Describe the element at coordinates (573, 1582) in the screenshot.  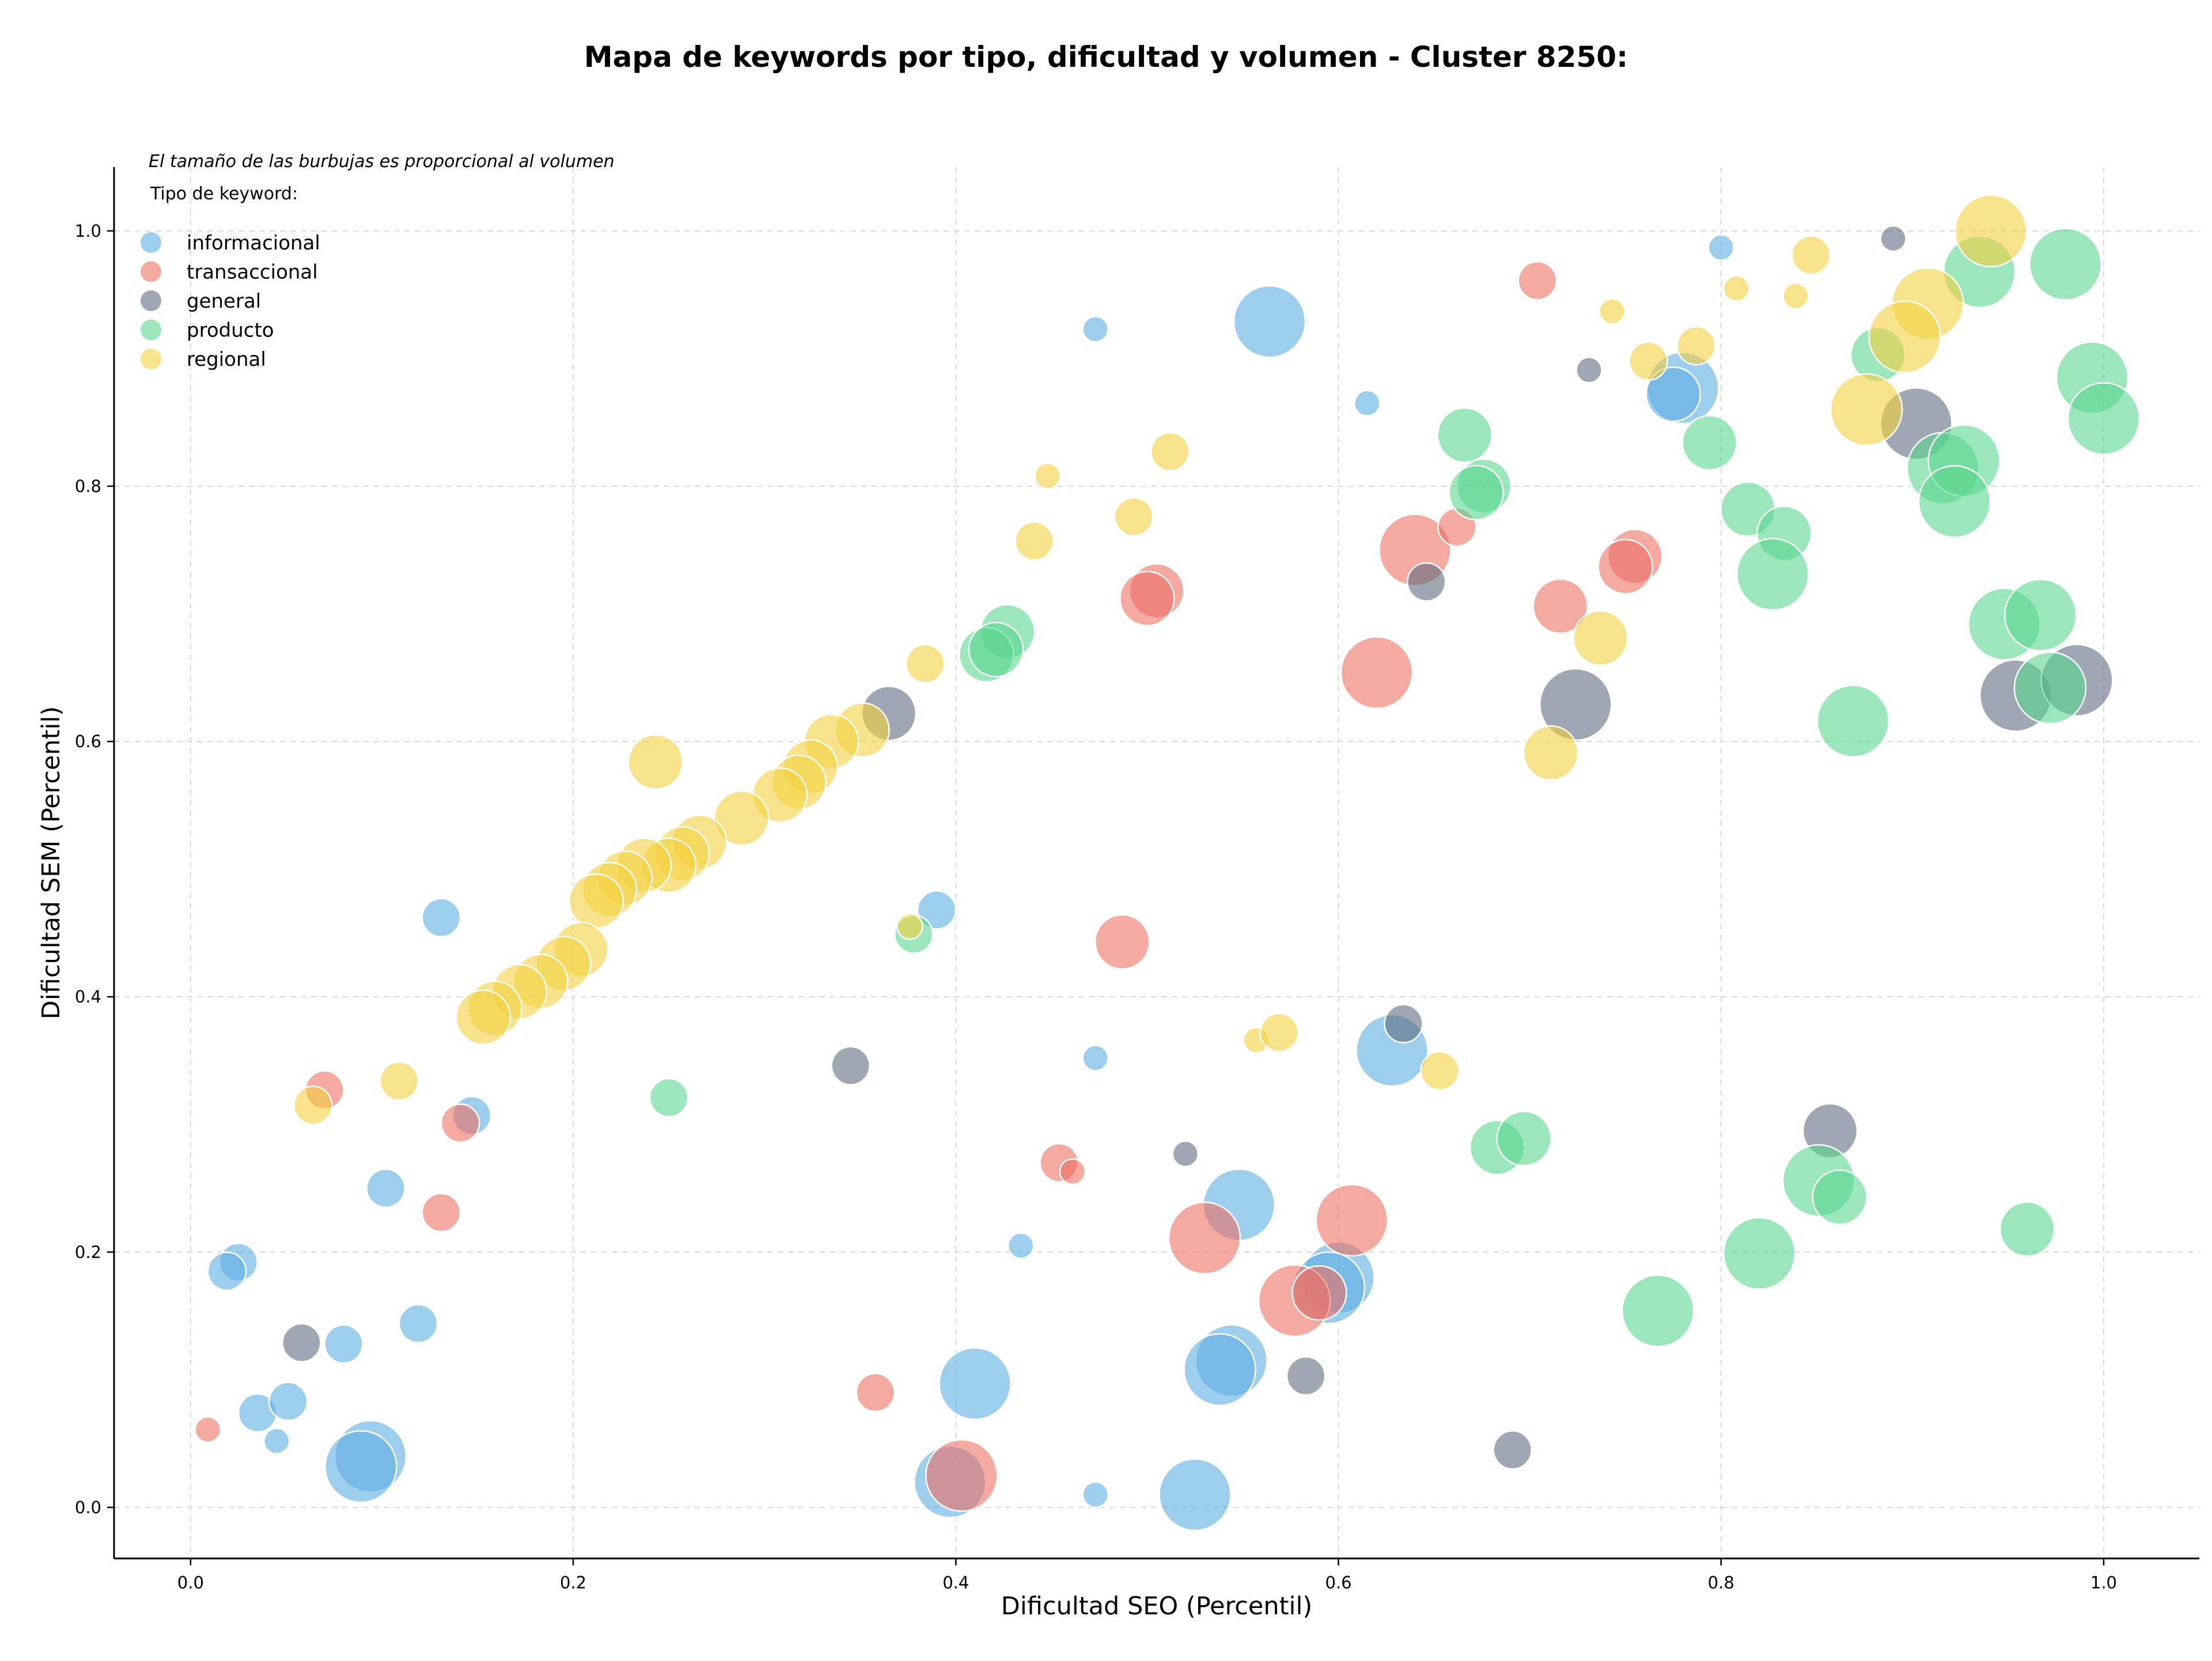
I see `x-tick-label: 0.2` at that location.